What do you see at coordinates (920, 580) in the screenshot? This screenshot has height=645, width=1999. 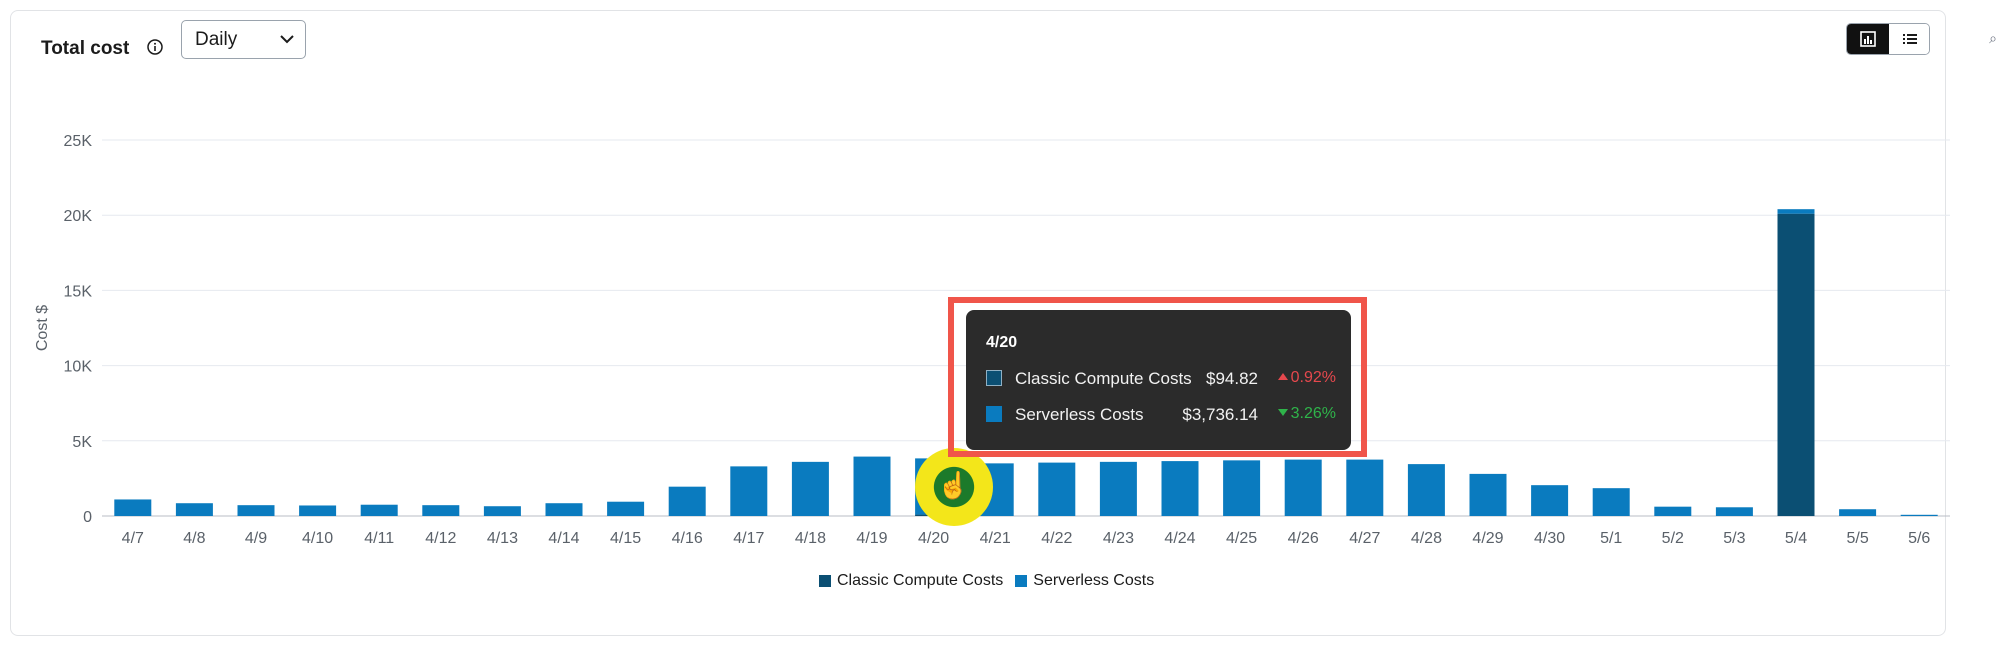 I see `legend-label-classic: Classic Compute Costs` at bounding box center [920, 580].